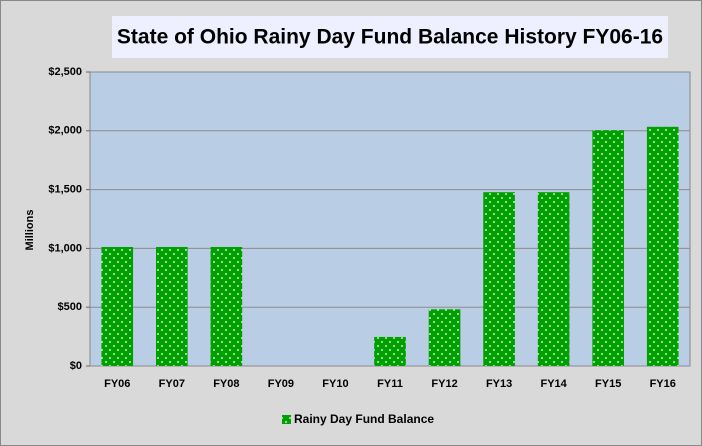 The width and height of the screenshot is (702, 446). What do you see at coordinates (76, 366) in the screenshot?
I see `y-tick-label: $0` at bounding box center [76, 366].